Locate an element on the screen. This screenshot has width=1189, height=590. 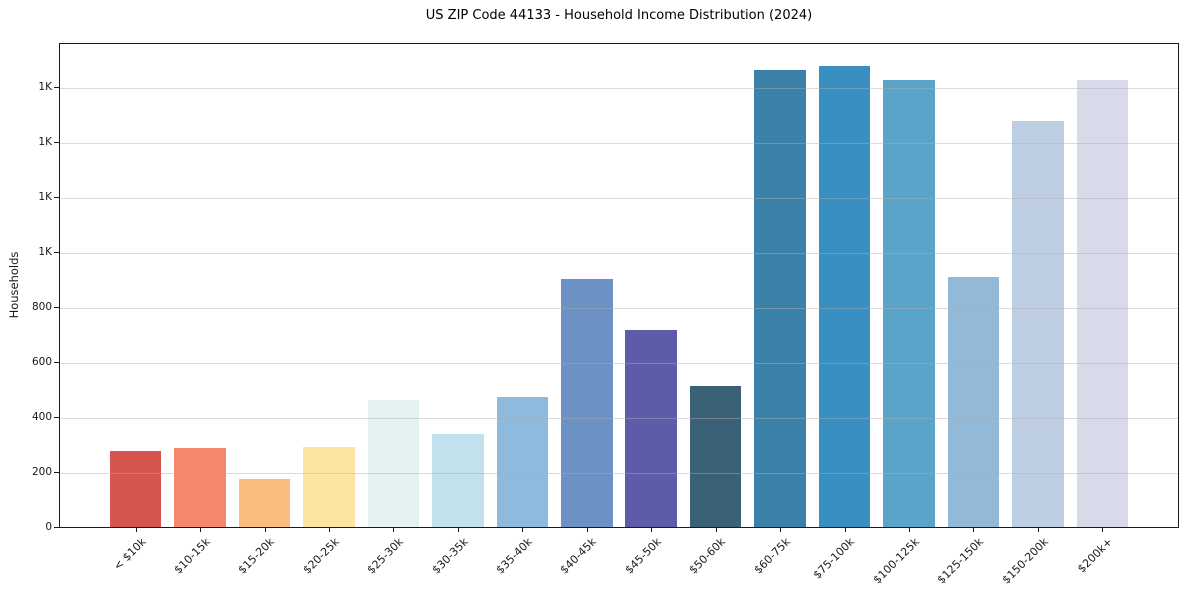
x-tick-label: $30-35k is located at coordinates (450, 556).